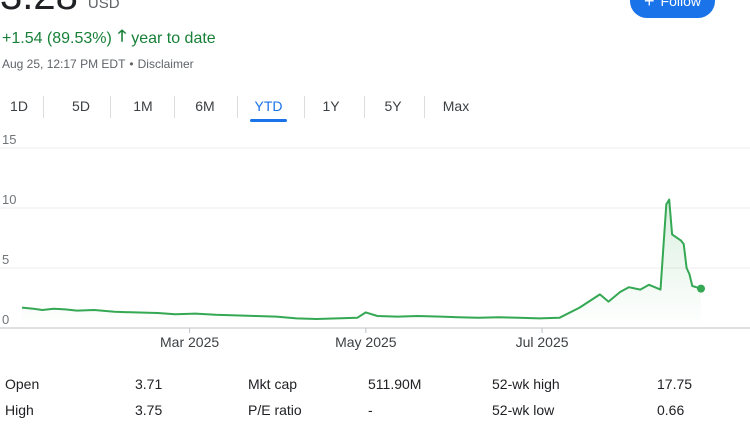 The image size is (750, 430). What do you see at coordinates (9, 199) in the screenshot?
I see `y-tick-label: 10` at bounding box center [9, 199].